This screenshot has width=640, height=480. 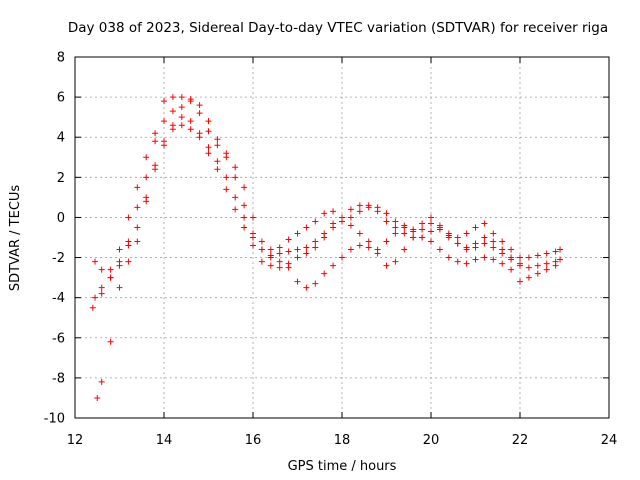 I want to click on y-tick-label: 8, so click(x=61, y=58).